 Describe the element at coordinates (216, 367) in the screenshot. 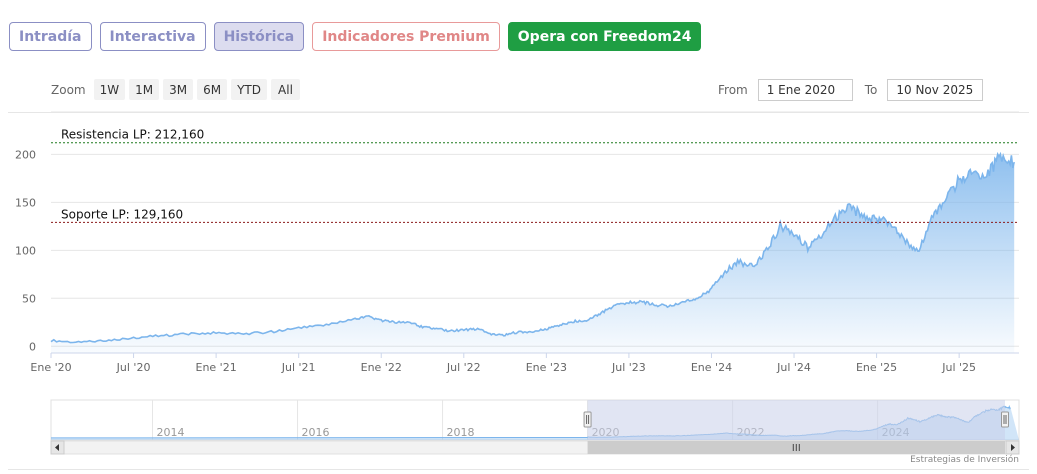

I see `x-tick-label: Ene '21` at that location.